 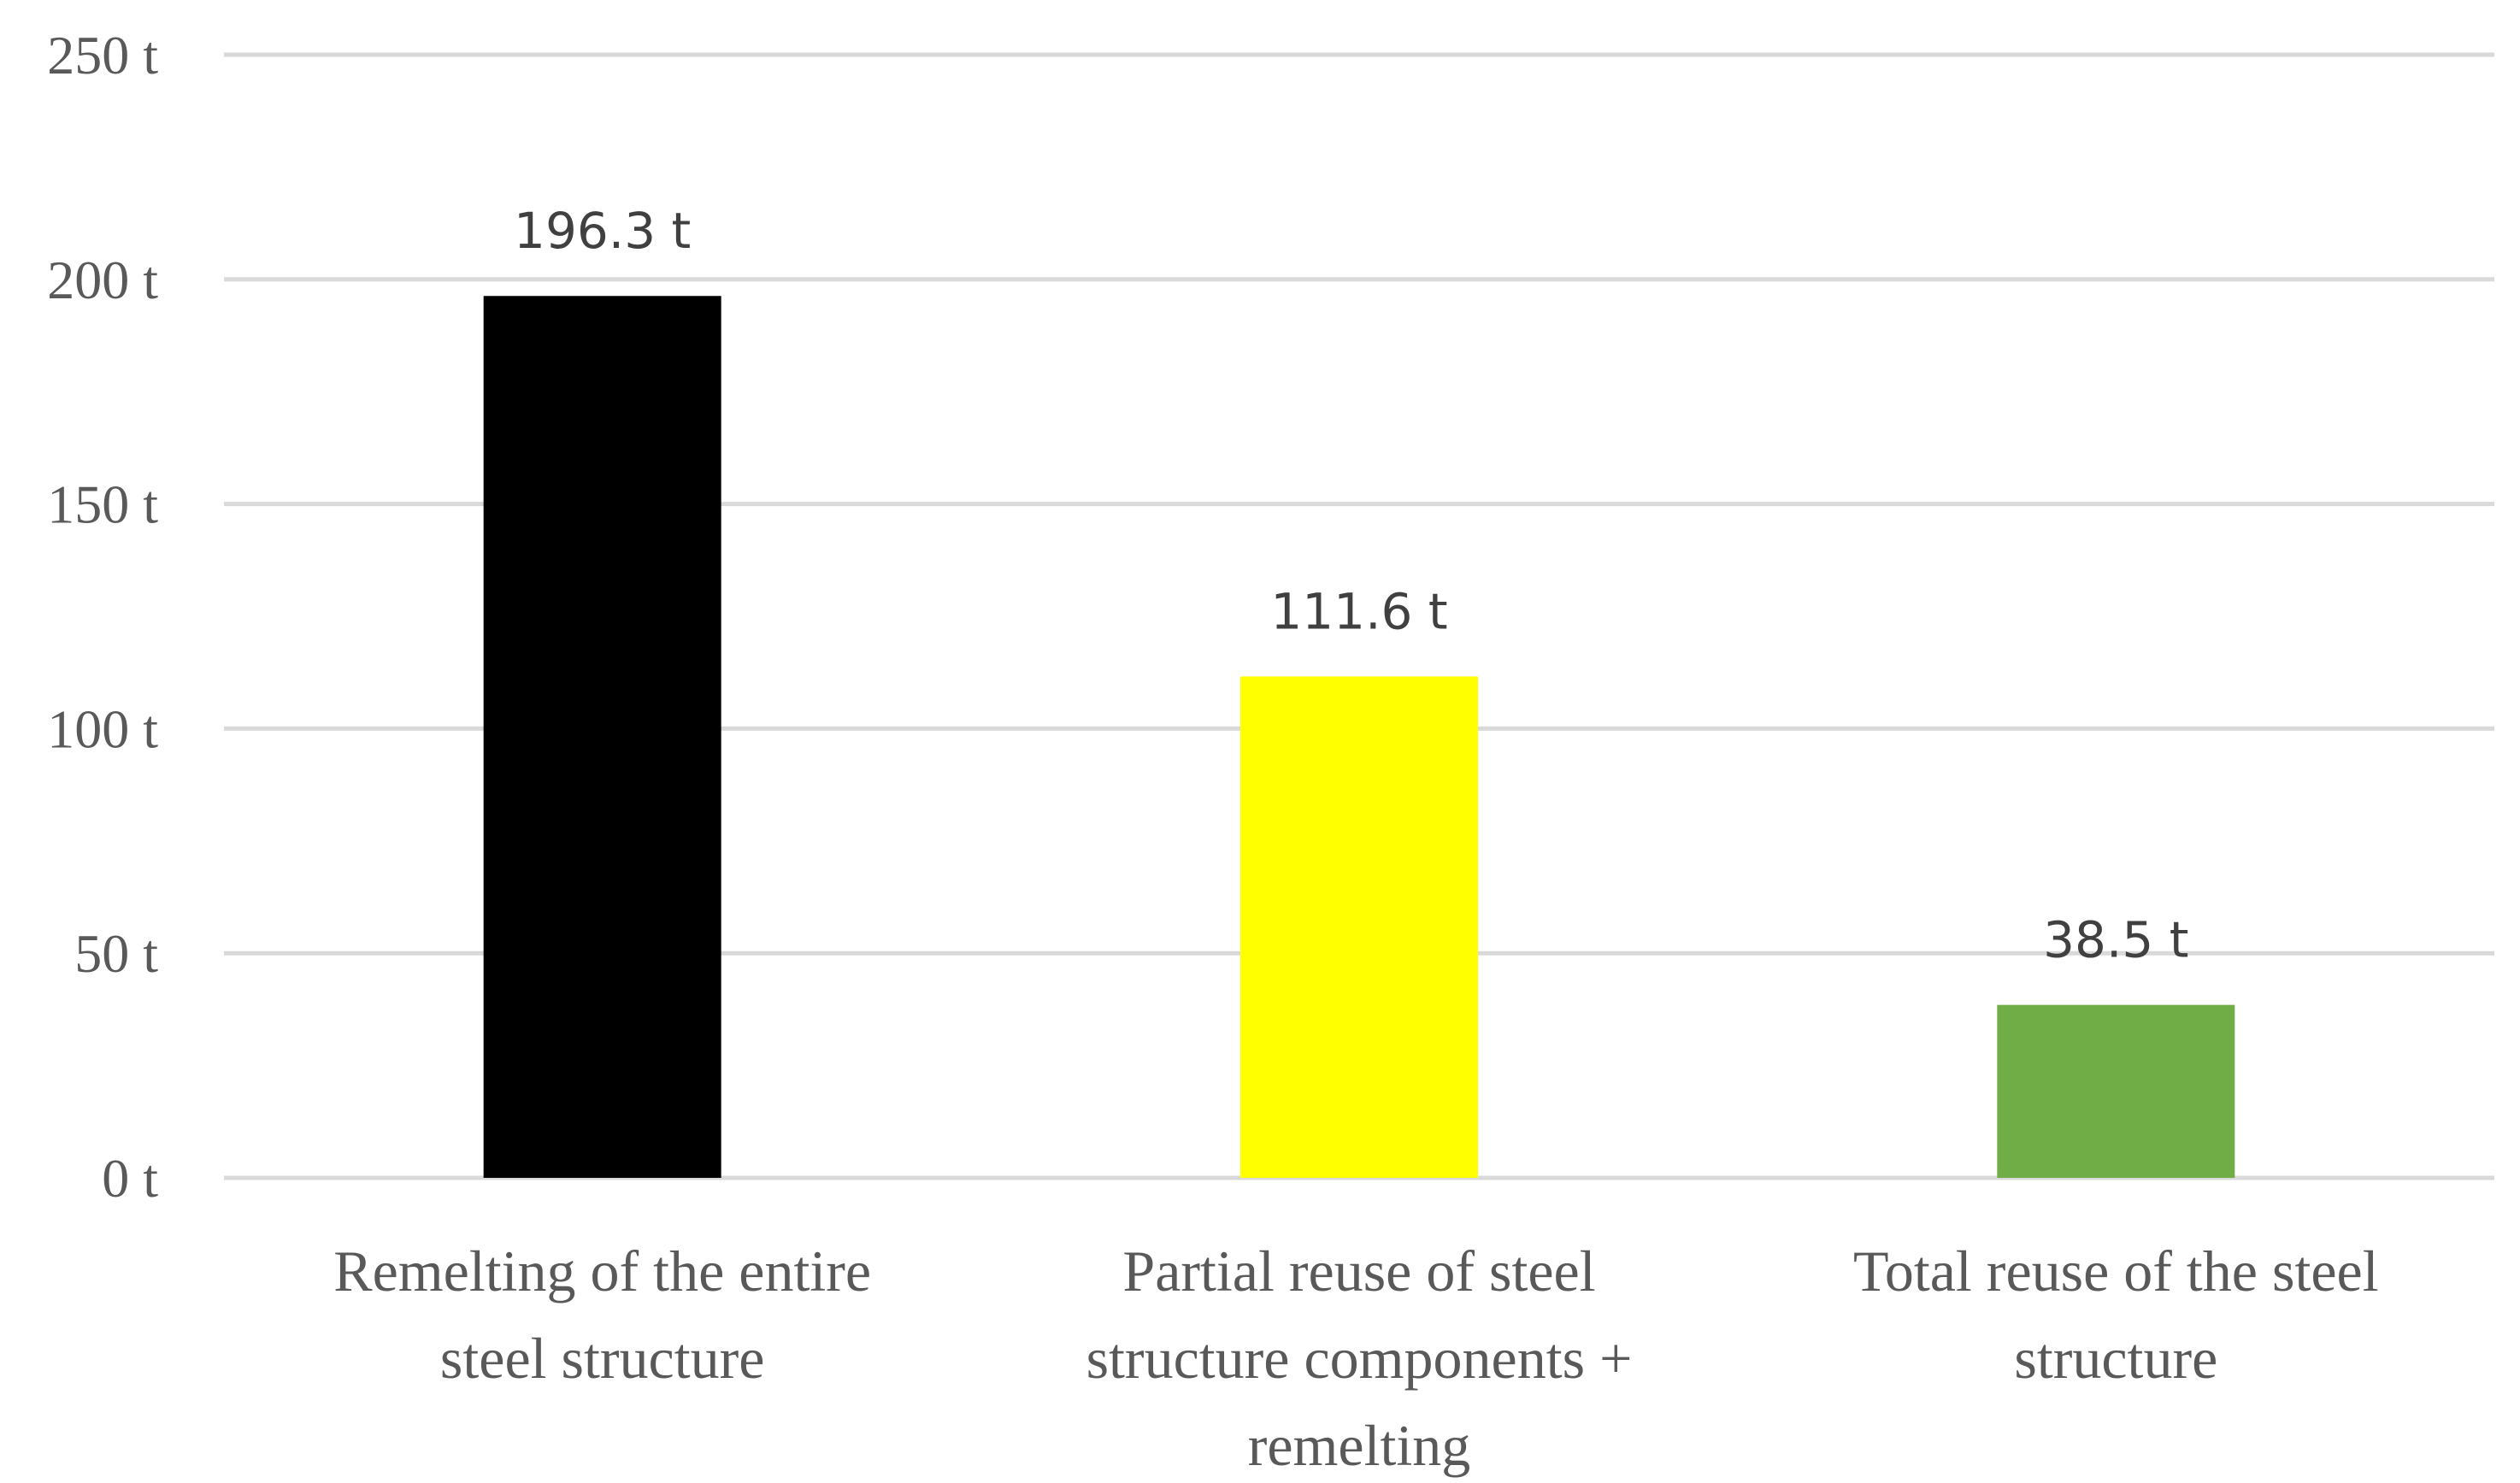 What do you see at coordinates (602, 231) in the screenshot?
I see `data-label: 196.3 t` at bounding box center [602, 231].